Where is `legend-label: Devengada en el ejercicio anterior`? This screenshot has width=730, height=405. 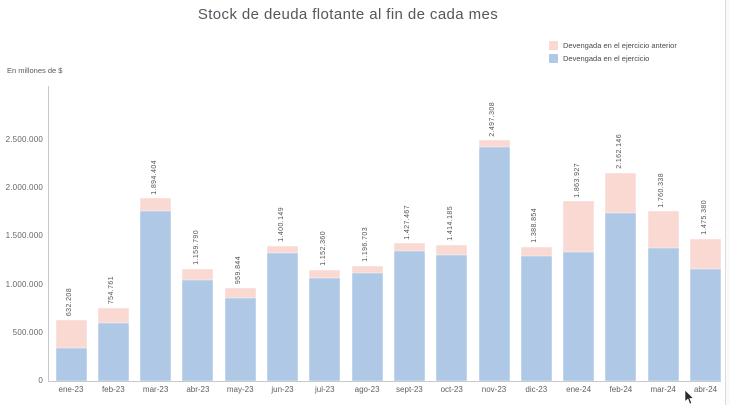 legend-label: Devengada en el ejercicio anterior is located at coordinates (620, 45).